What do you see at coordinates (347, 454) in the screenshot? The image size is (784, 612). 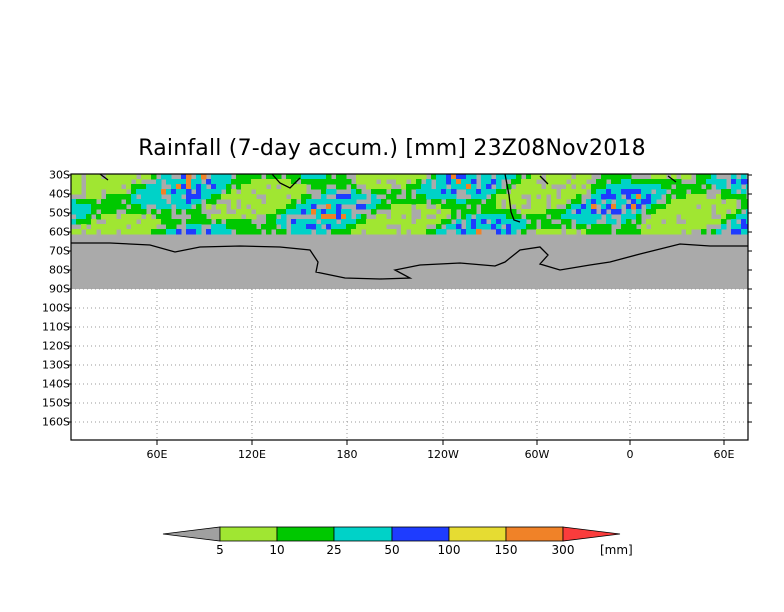 I see `lon-label: 180` at bounding box center [347, 454].